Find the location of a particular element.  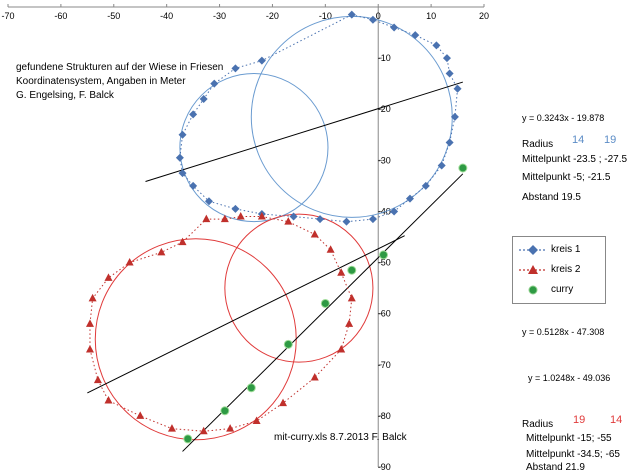

fitted-circle is located at coordinates (254, 148).